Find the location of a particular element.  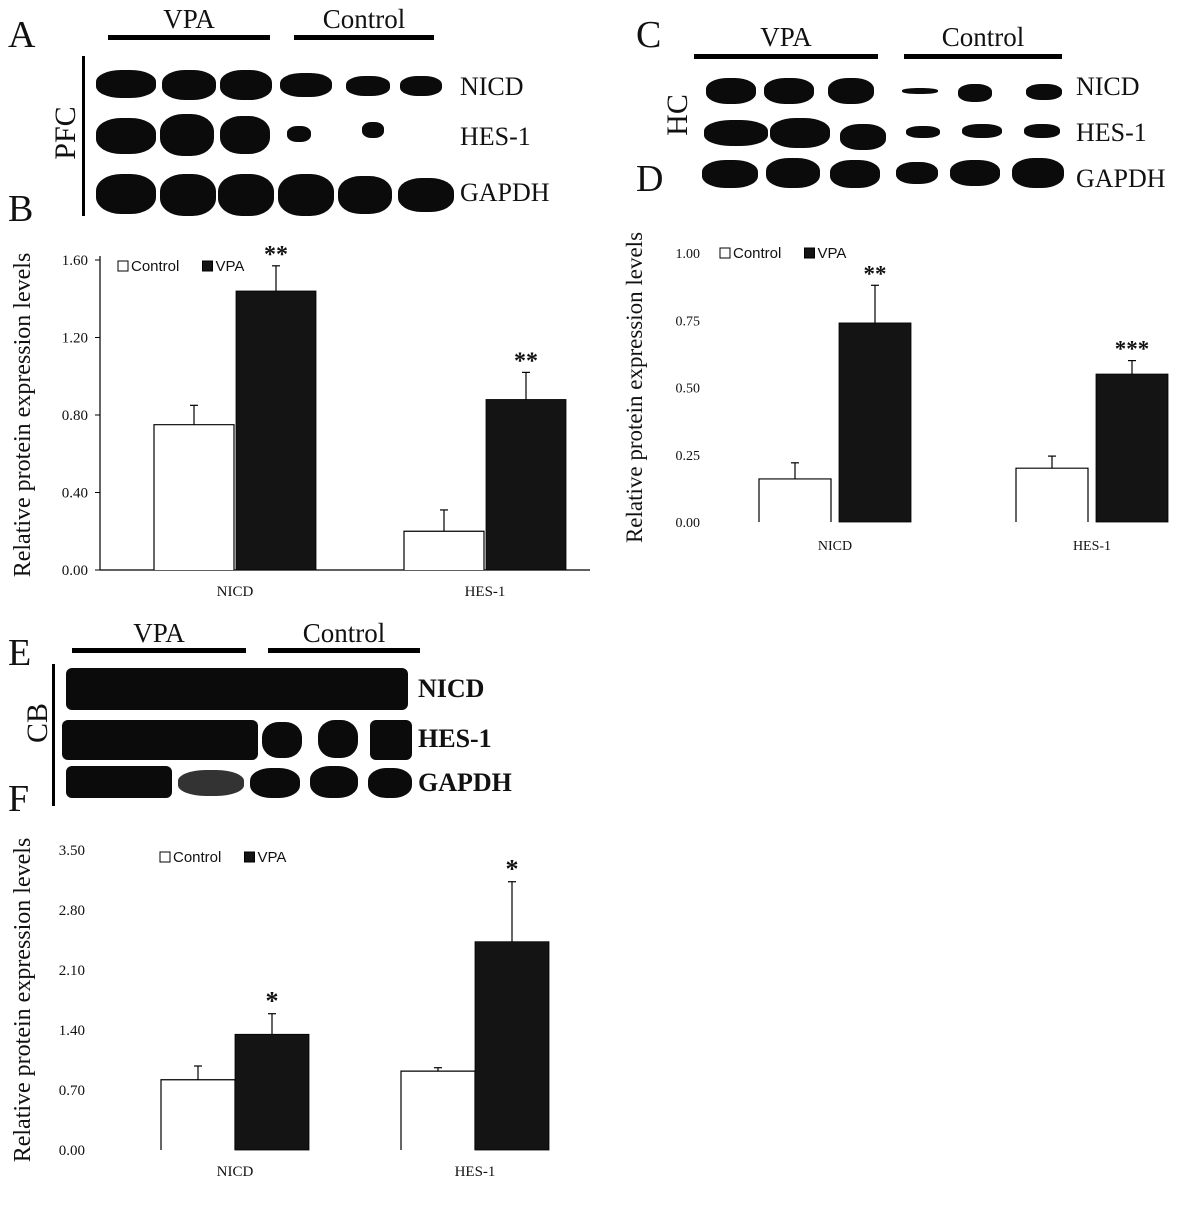

blot-a-label-nicd: NICD is located at coordinates (492, 86).